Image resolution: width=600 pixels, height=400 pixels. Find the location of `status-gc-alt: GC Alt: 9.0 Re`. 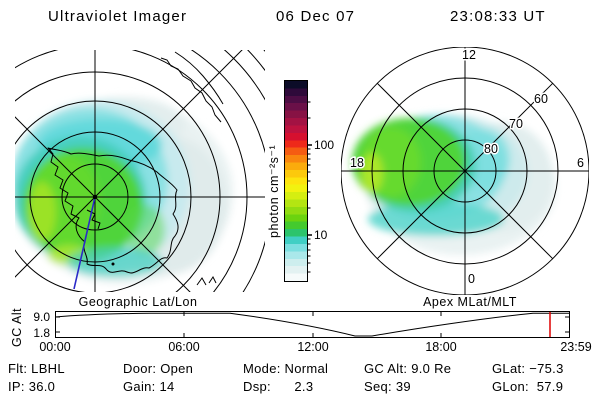

status-gc-alt: GC Alt: 9.0 Re is located at coordinates (408, 368).